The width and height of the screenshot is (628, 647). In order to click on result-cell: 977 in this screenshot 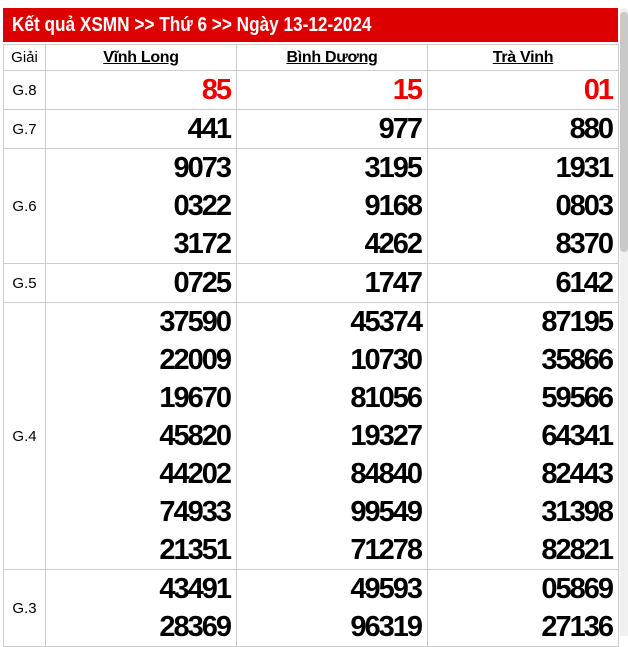, I will do `click(332, 129)`.